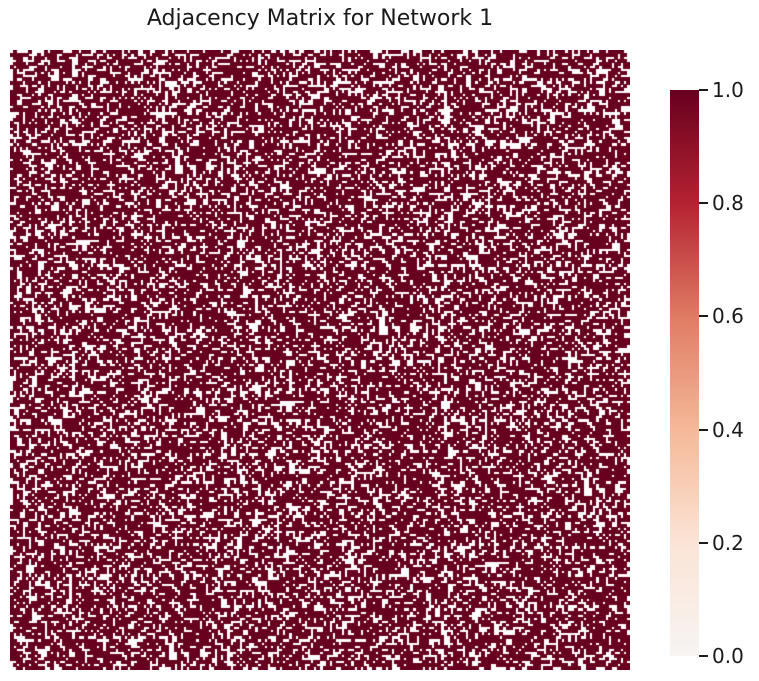  I want to click on colorbar-tick-label: 0.8, so click(728, 203).